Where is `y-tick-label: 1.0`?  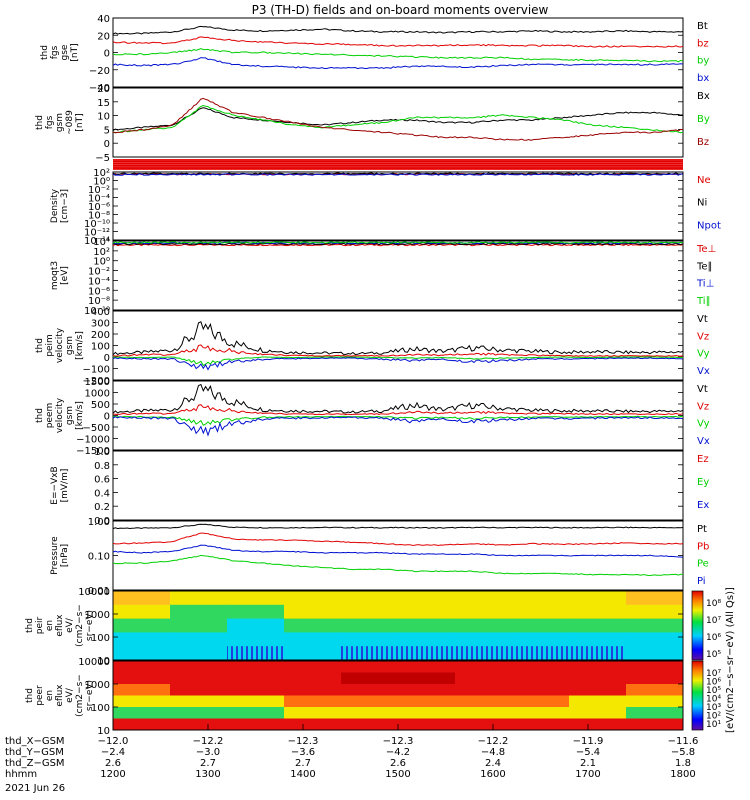
y-tick-label: 1.0 is located at coordinates (102, 452).